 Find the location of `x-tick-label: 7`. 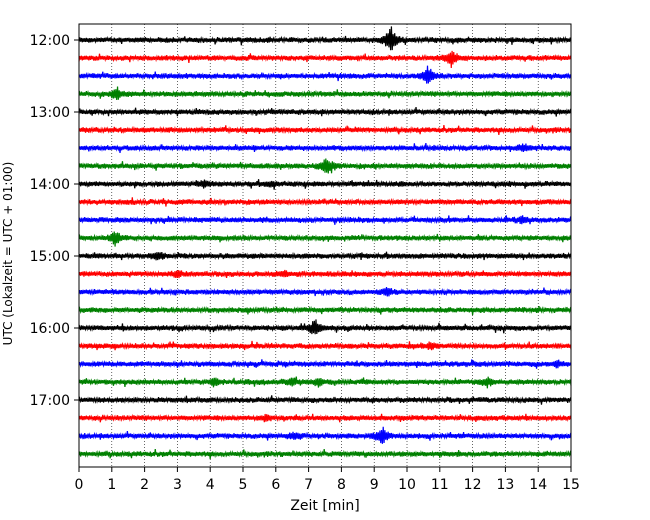

x-tick-label: 7 is located at coordinates (308, 485).